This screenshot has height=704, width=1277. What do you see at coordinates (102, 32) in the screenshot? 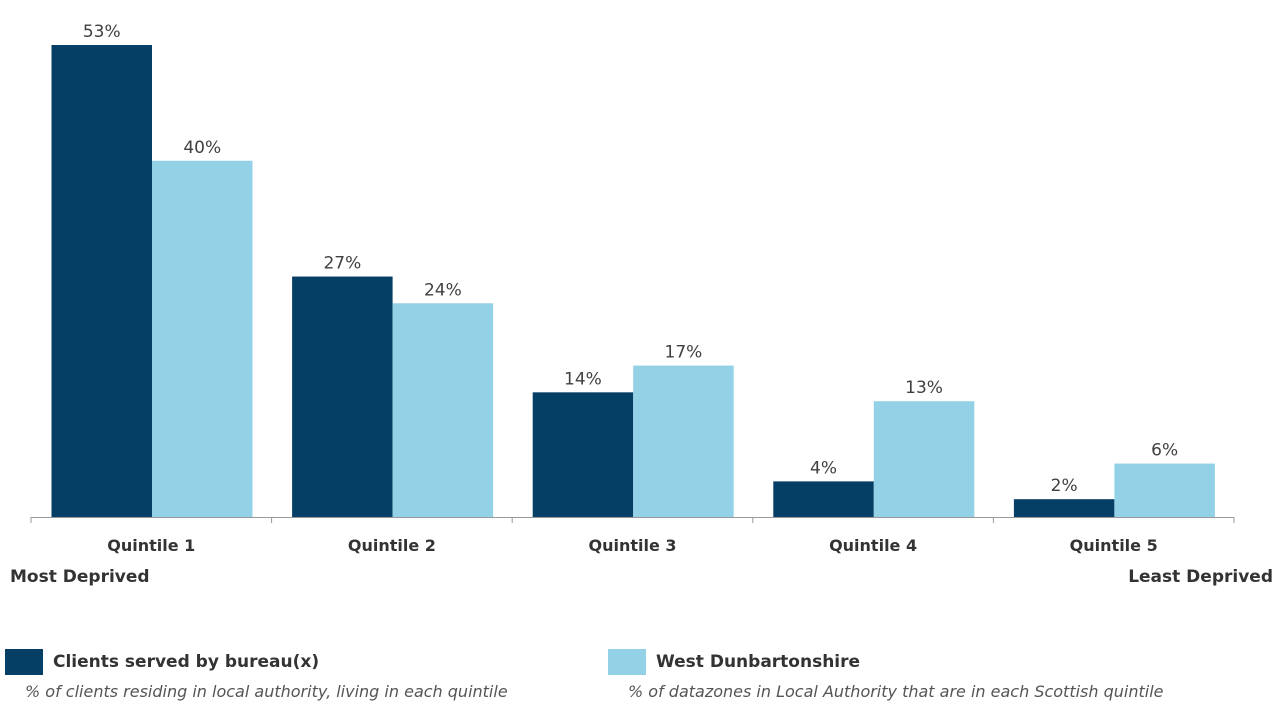
I see `data-label-quintile-1-series-1: 53%` at bounding box center [102, 32].